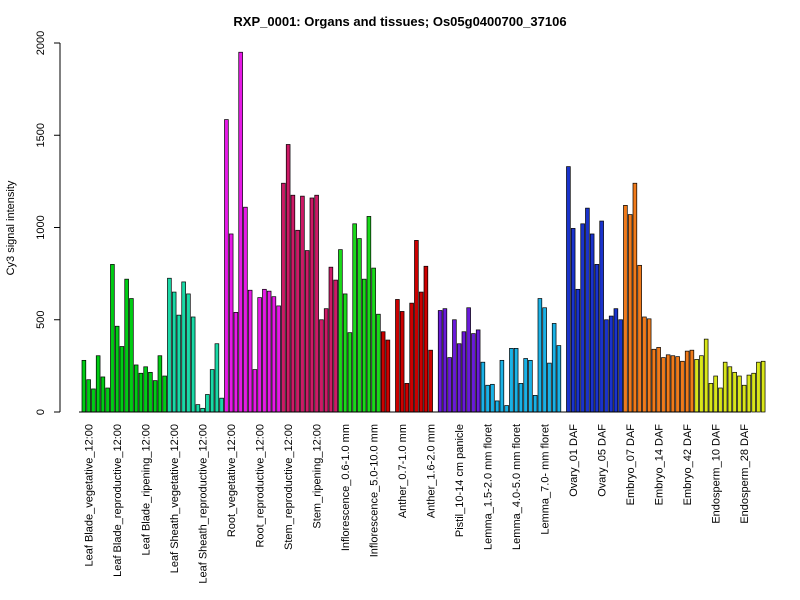 The image size is (800, 600). What do you see at coordinates (403, 471) in the screenshot?
I see `x-tick-label: Anther_0.7-1.0 mm` at bounding box center [403, 471].